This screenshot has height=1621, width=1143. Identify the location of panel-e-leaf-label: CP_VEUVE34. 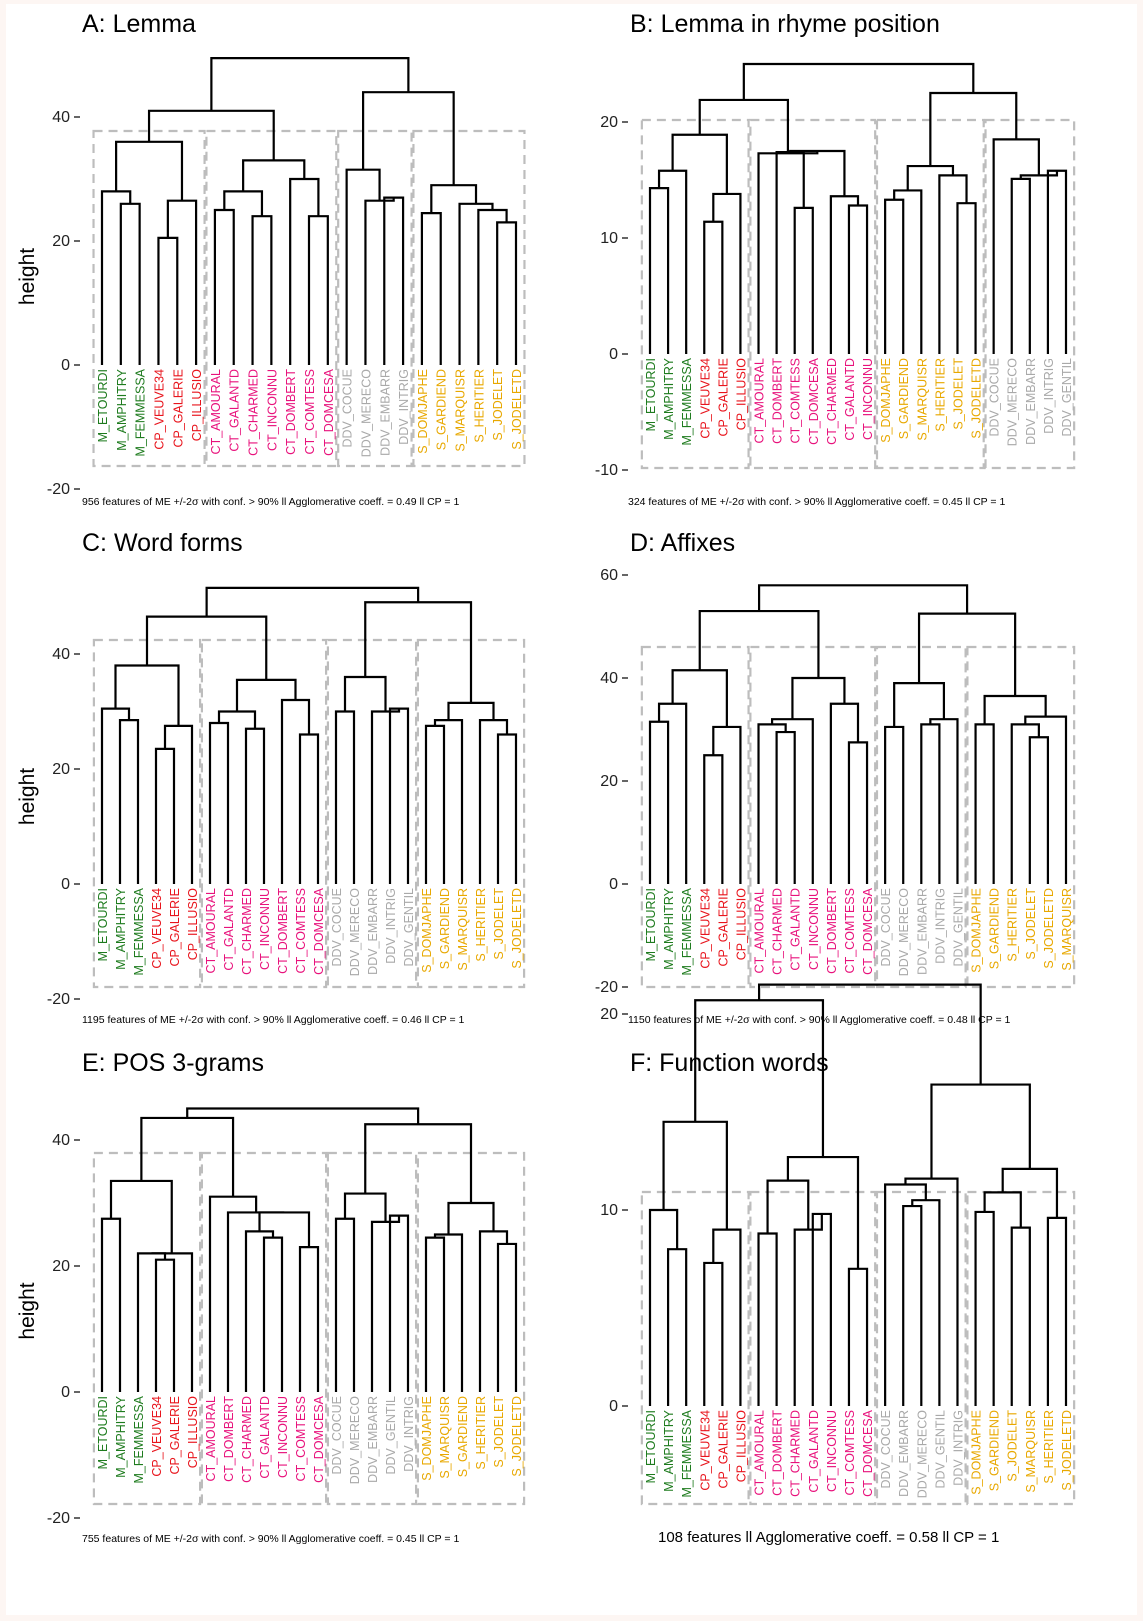
(157, 1436).